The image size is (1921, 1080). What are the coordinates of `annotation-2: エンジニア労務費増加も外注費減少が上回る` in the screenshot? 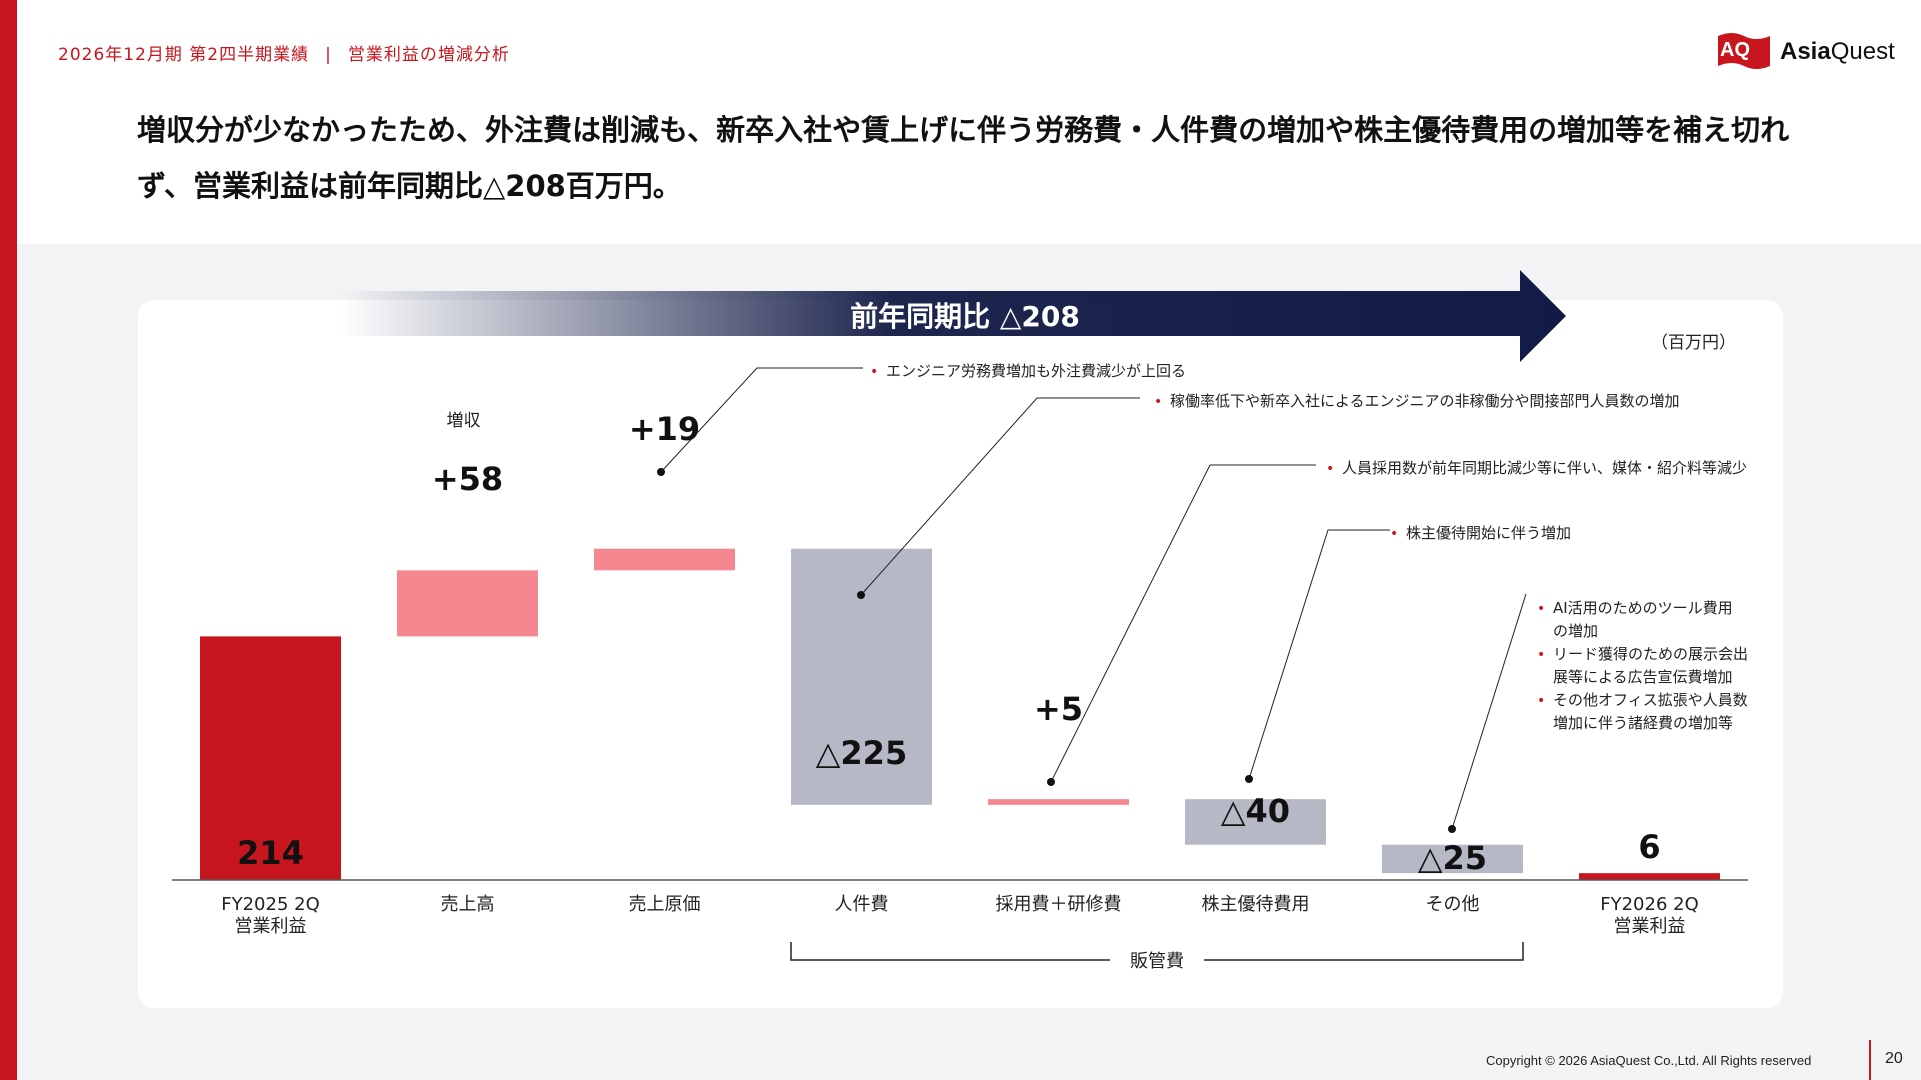 It's located at (1036, 371).